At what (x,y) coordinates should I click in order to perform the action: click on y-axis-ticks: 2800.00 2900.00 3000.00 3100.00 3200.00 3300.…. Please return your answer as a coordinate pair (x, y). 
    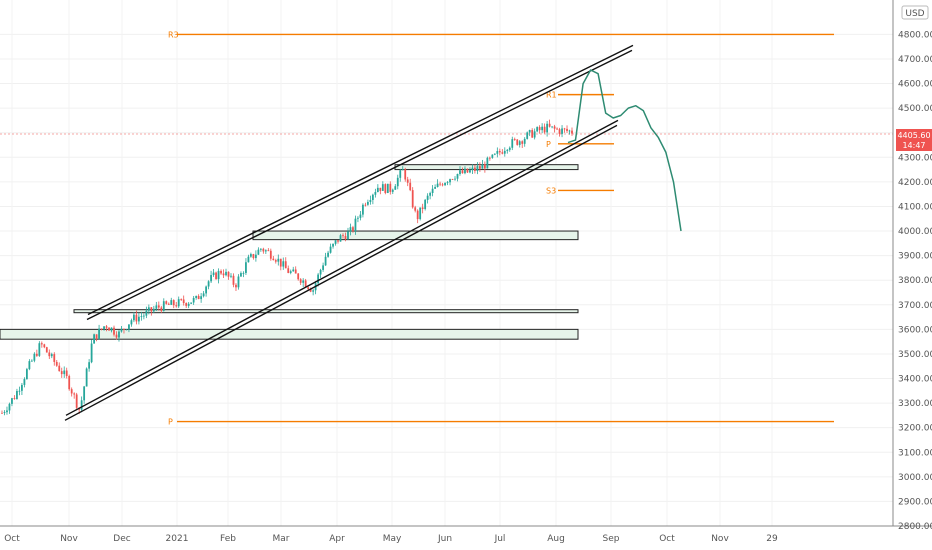
    Looking at the image, I should click on (915, 281).